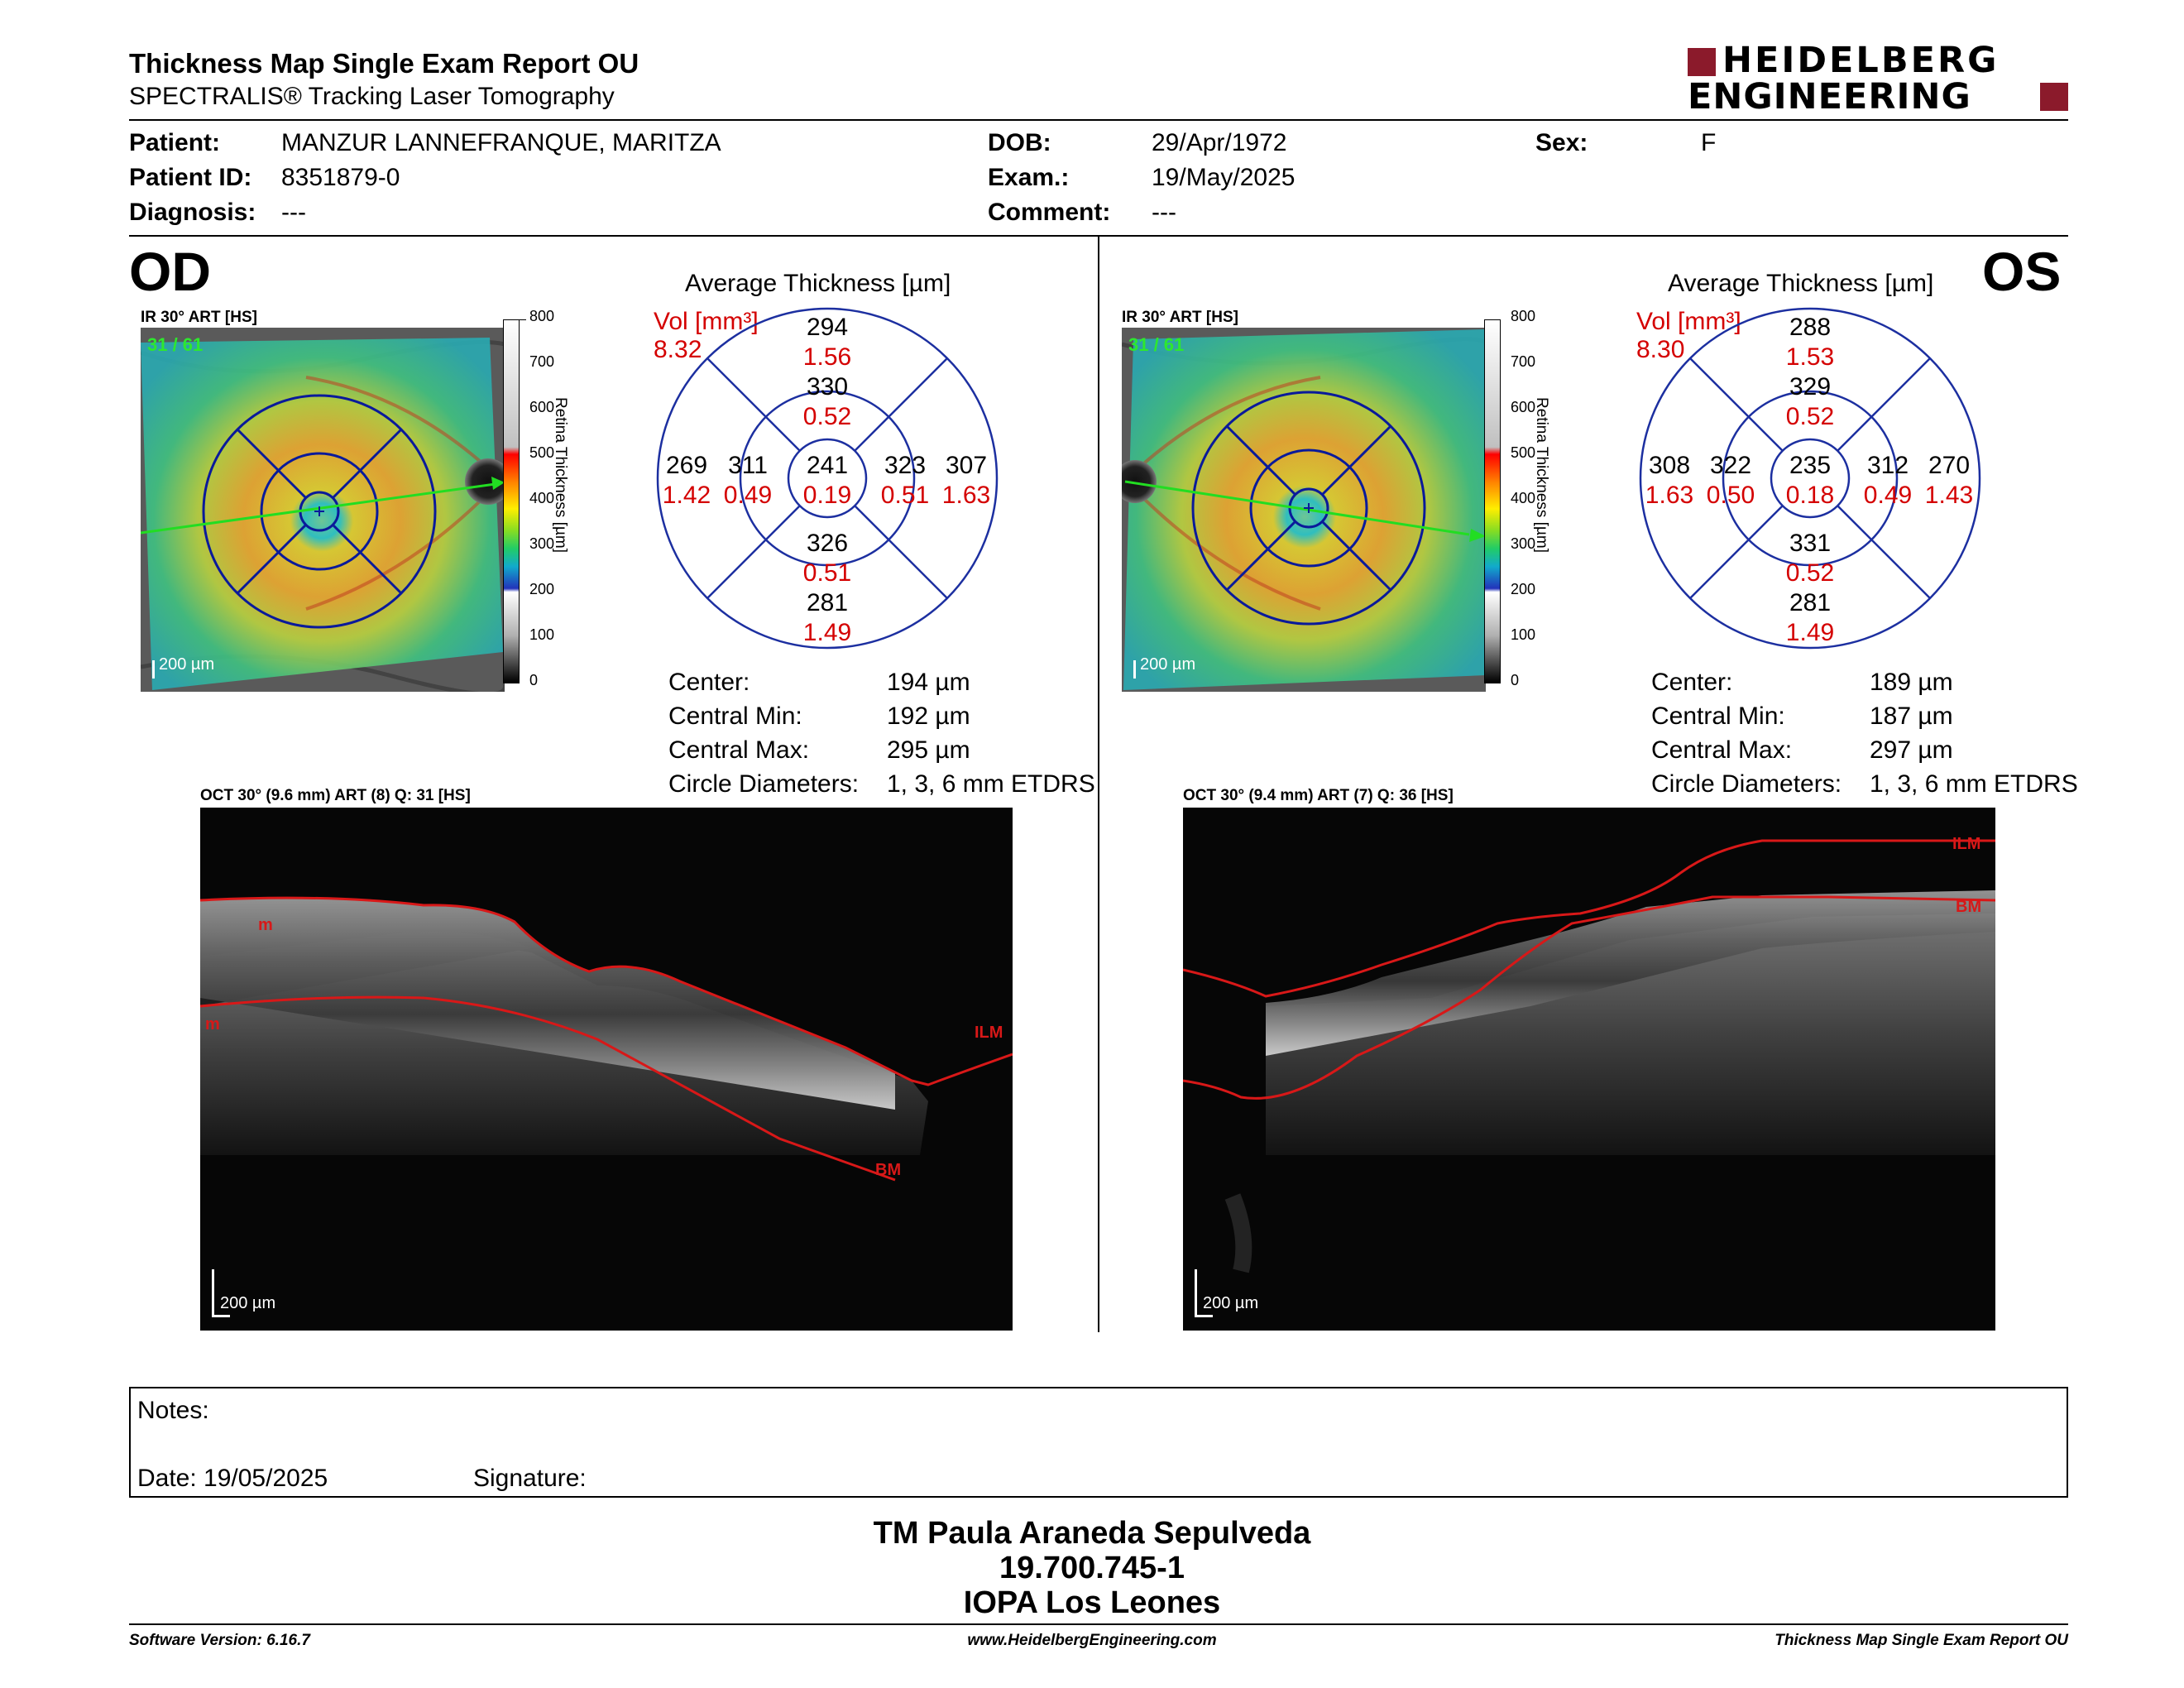 This screenshot has width=2184, height=1688. I want to click on od-inner-left: 311, so click(748, 465).